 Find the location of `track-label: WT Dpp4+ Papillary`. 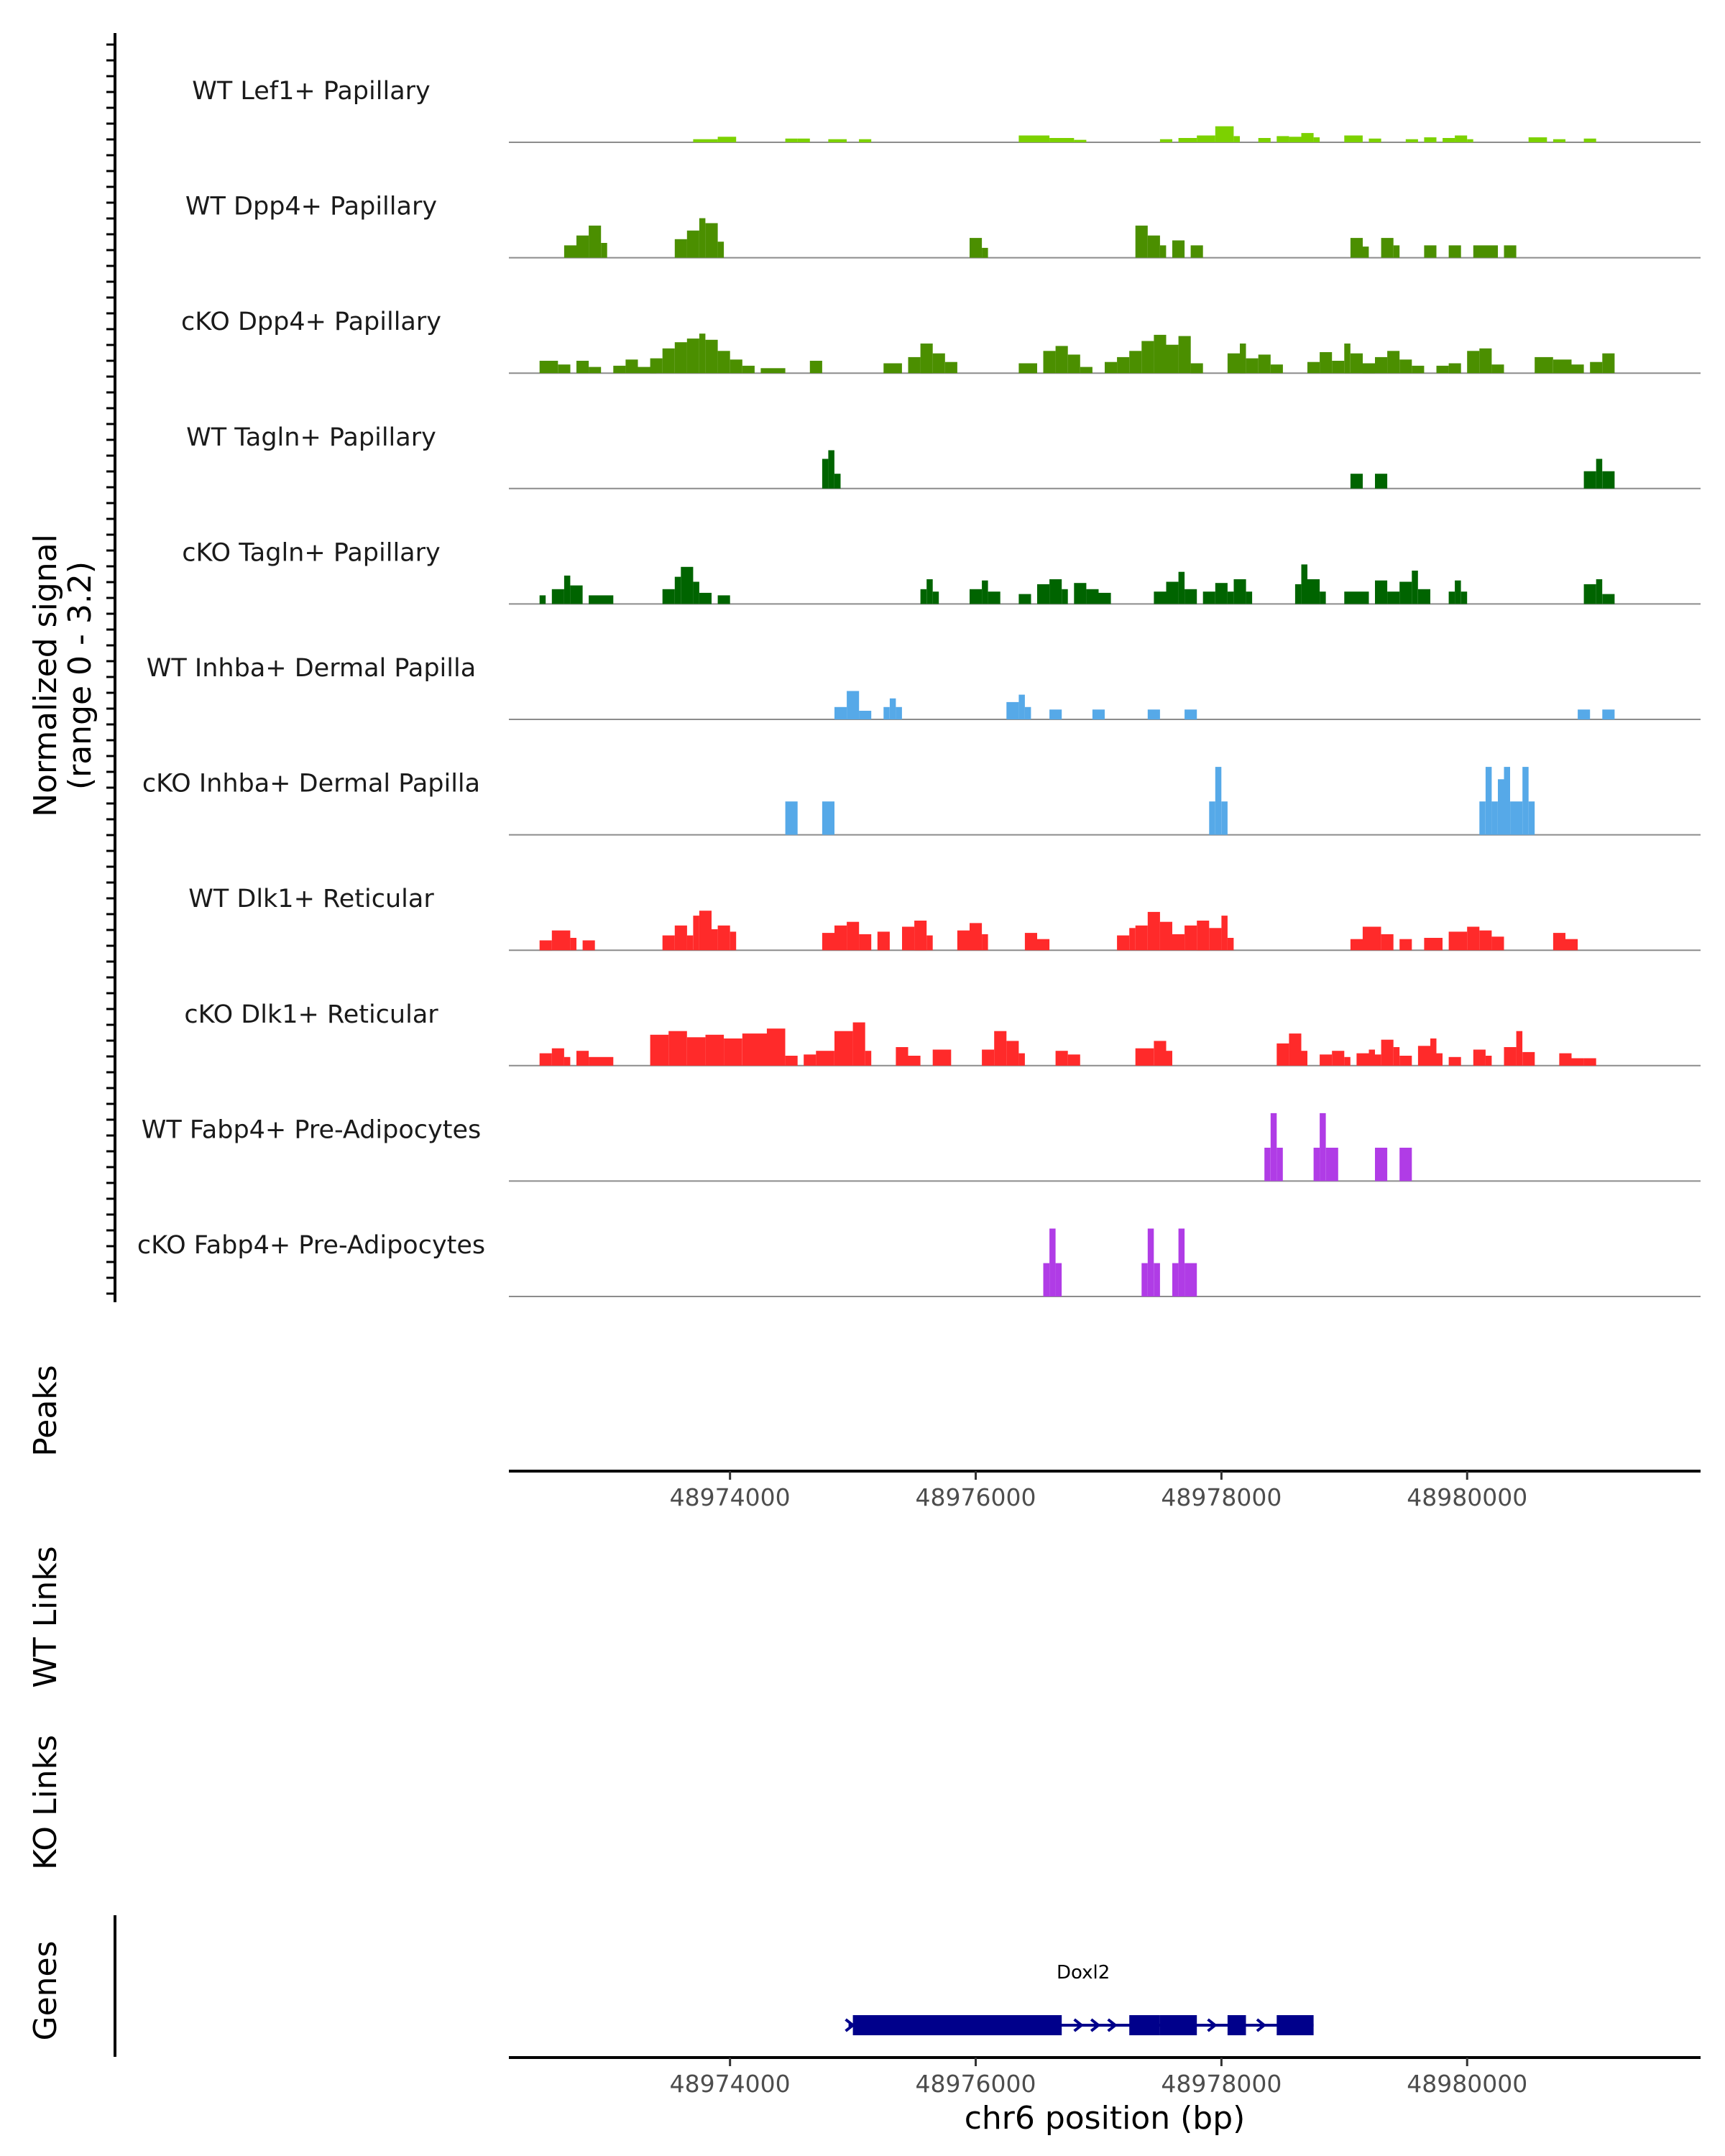

track-label: WT Dpp4+ Papillary is located at coordinates (311, 207).